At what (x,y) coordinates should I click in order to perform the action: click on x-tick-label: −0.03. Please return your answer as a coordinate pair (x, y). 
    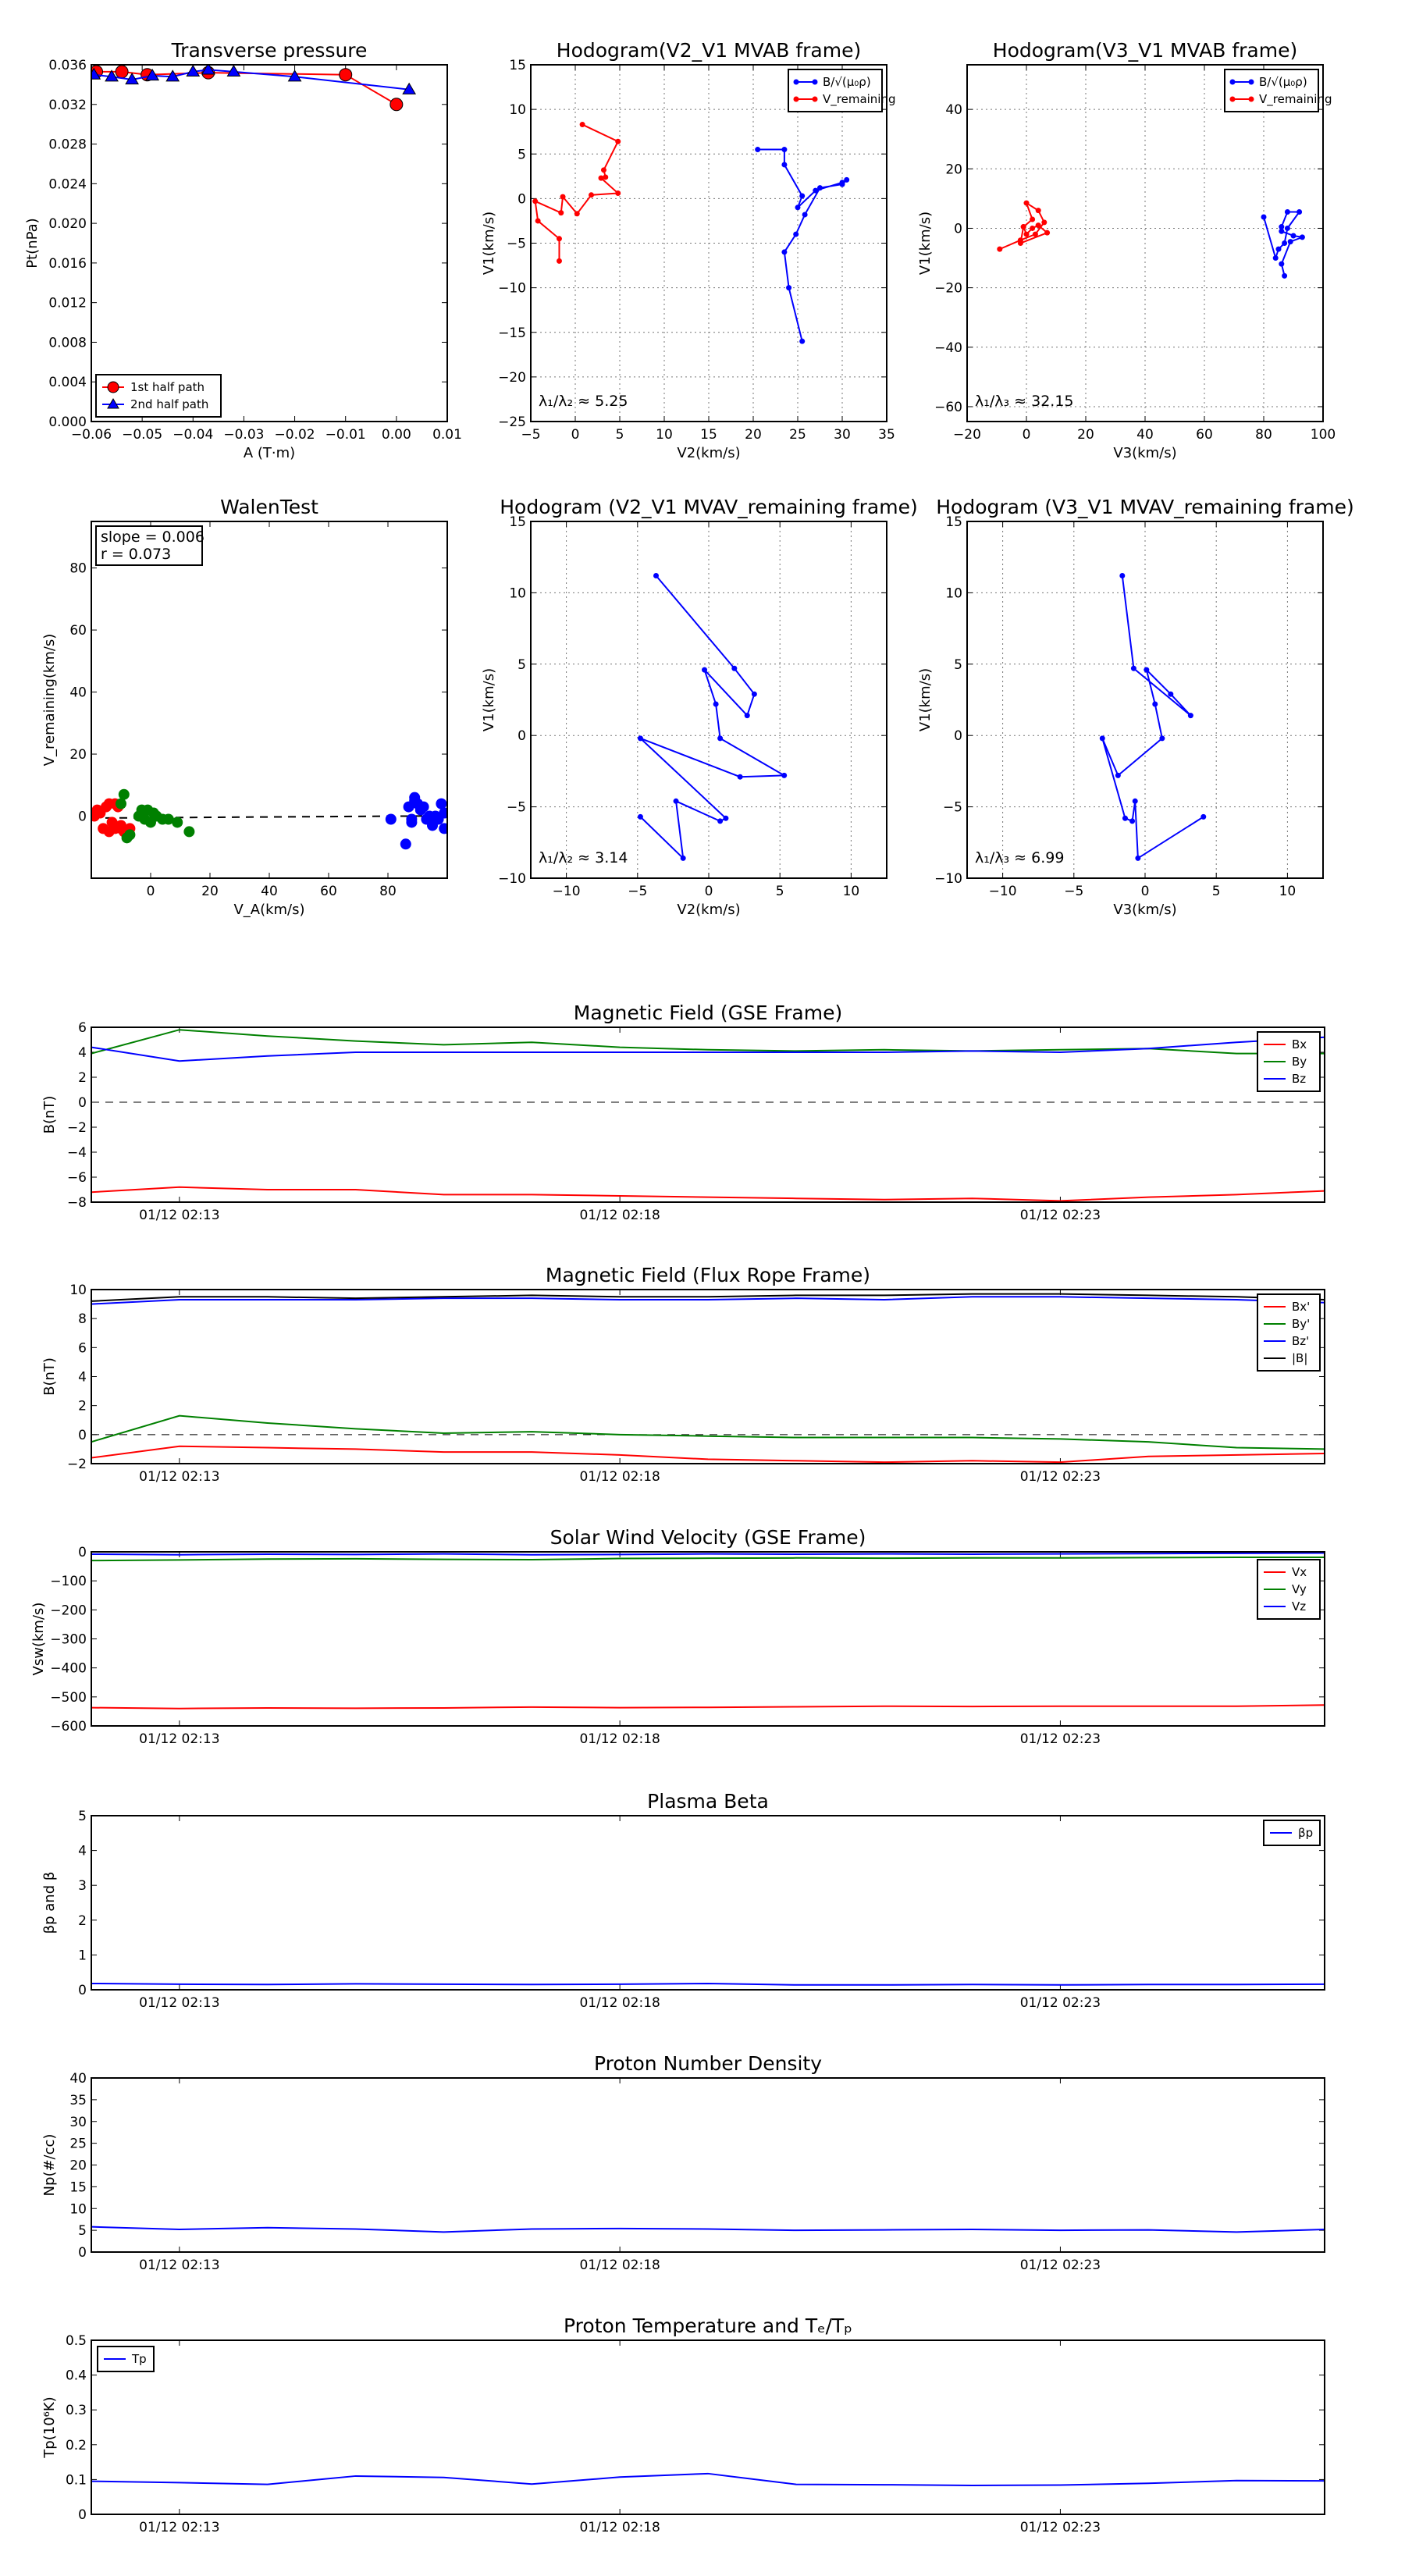
    Looking at the image, I should click on (243, 435).